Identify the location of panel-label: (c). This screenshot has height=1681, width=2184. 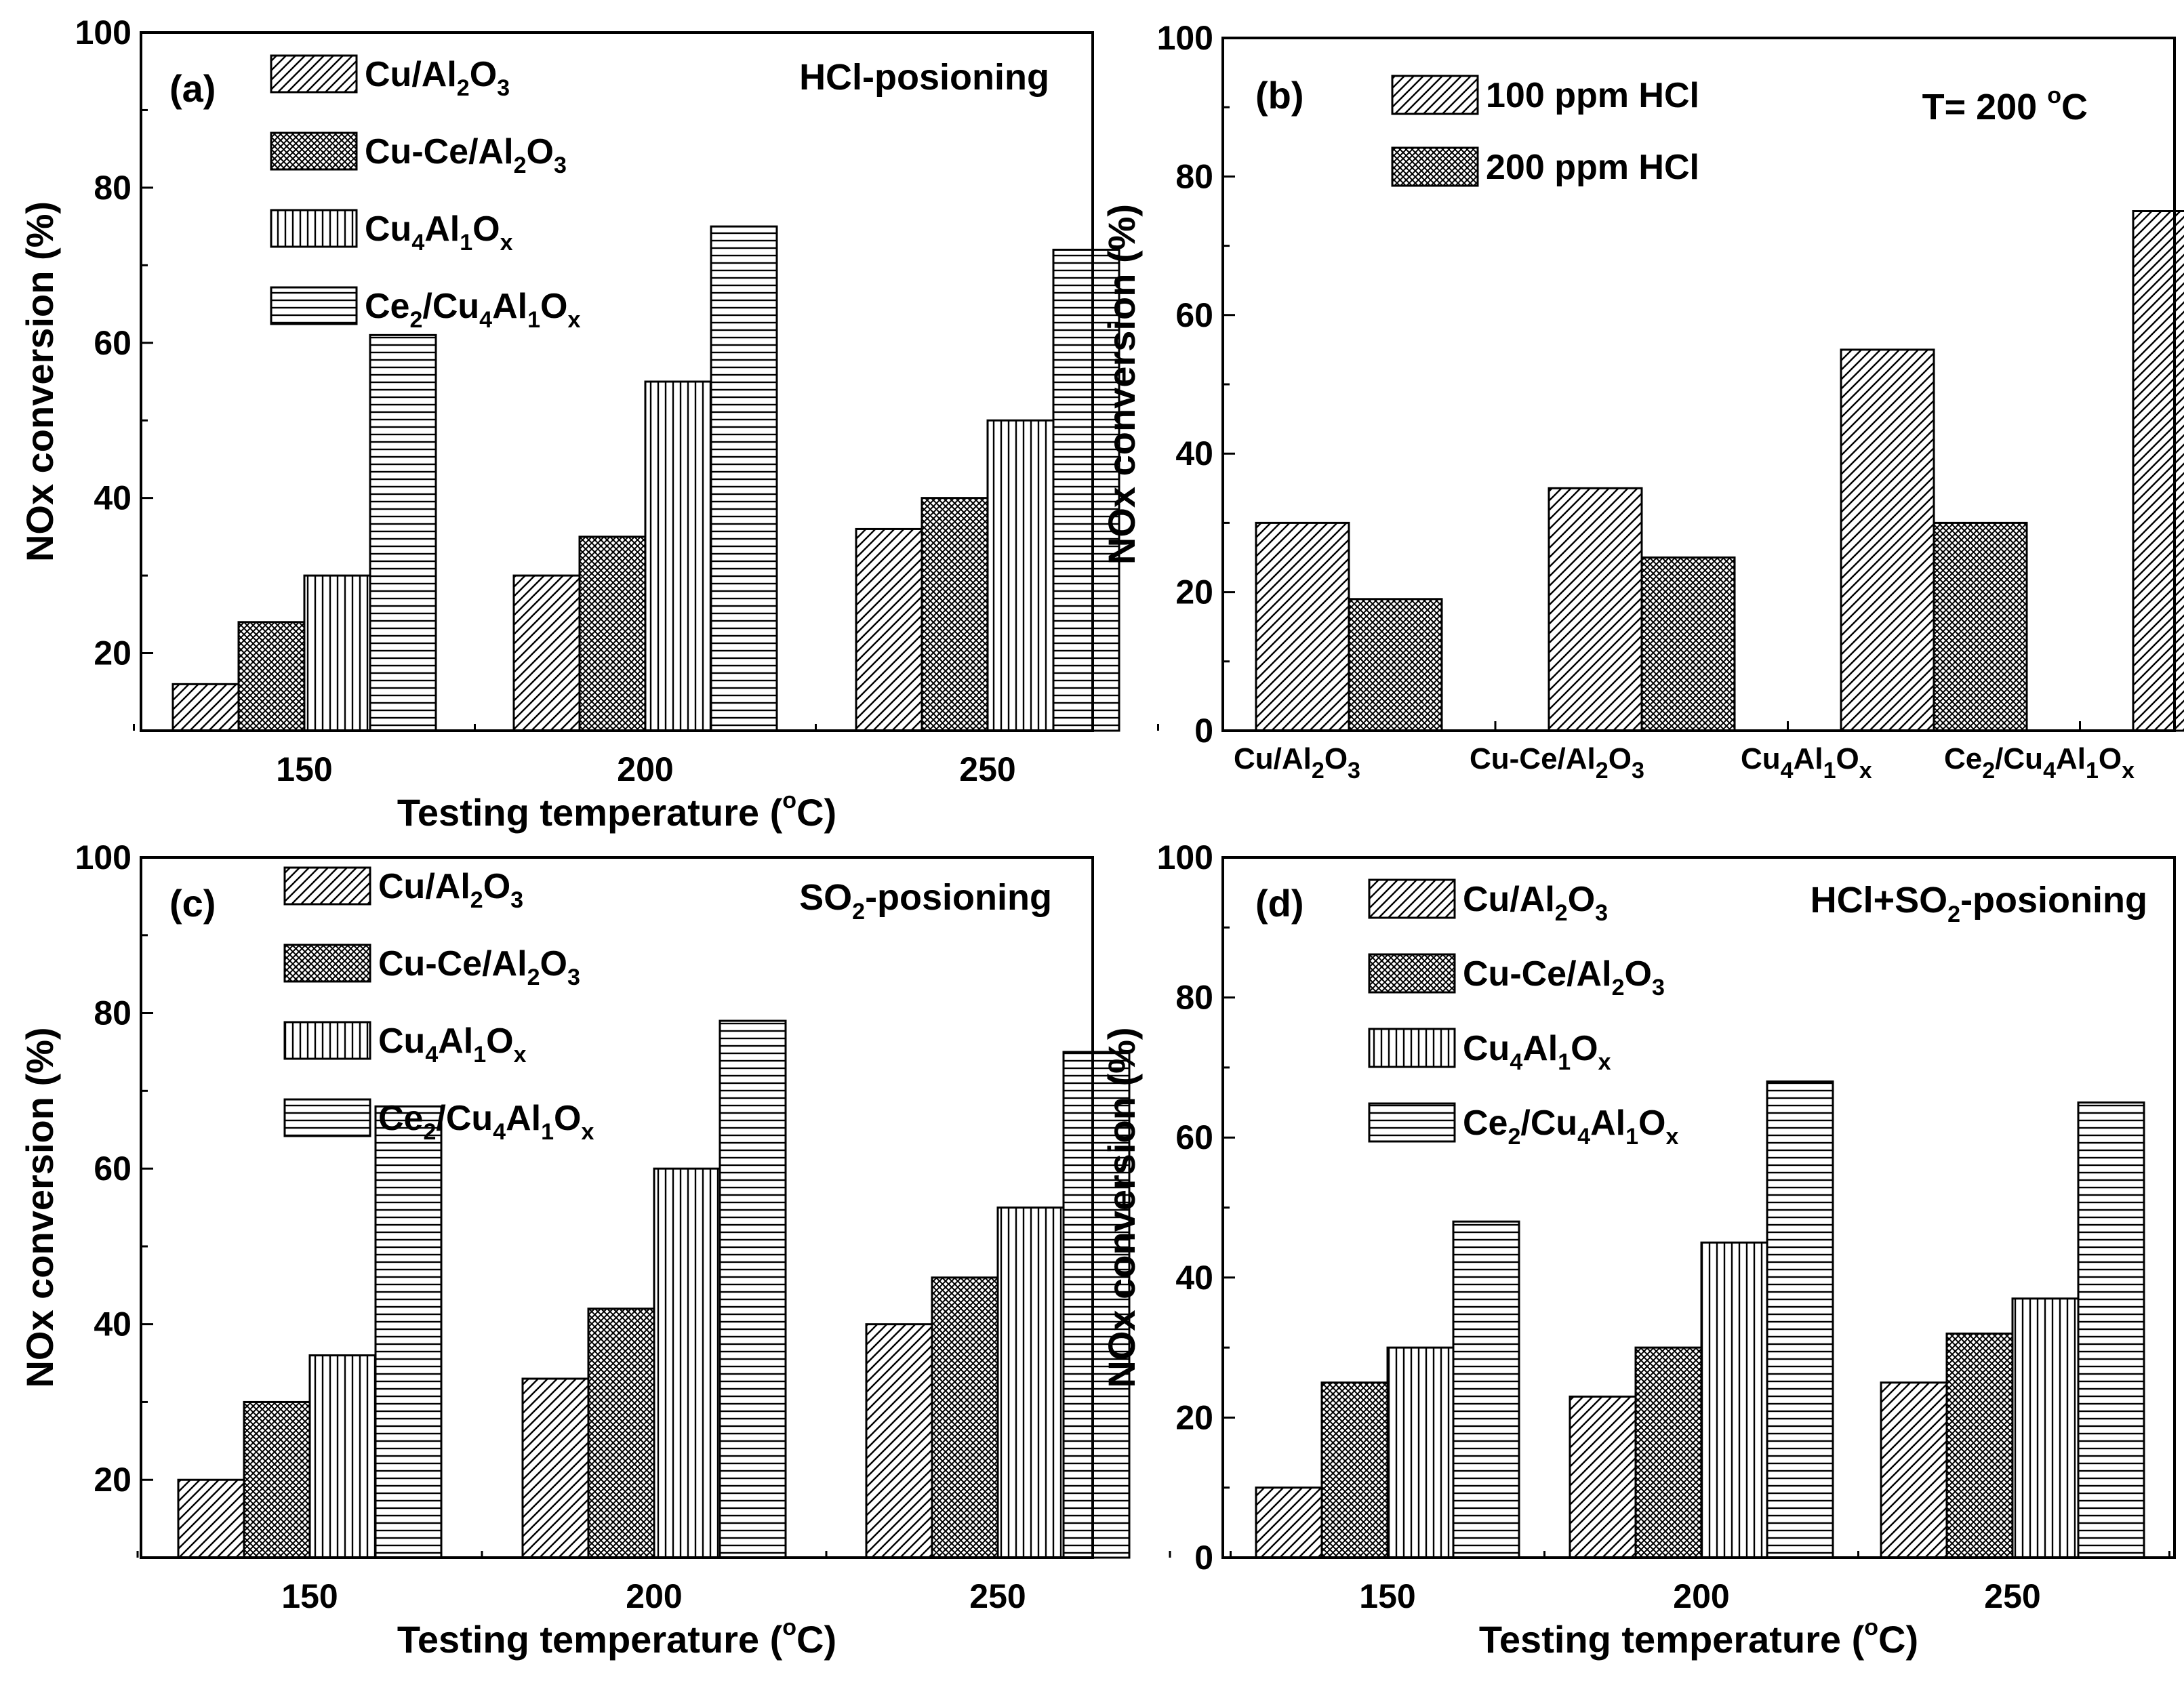
(192, 903).